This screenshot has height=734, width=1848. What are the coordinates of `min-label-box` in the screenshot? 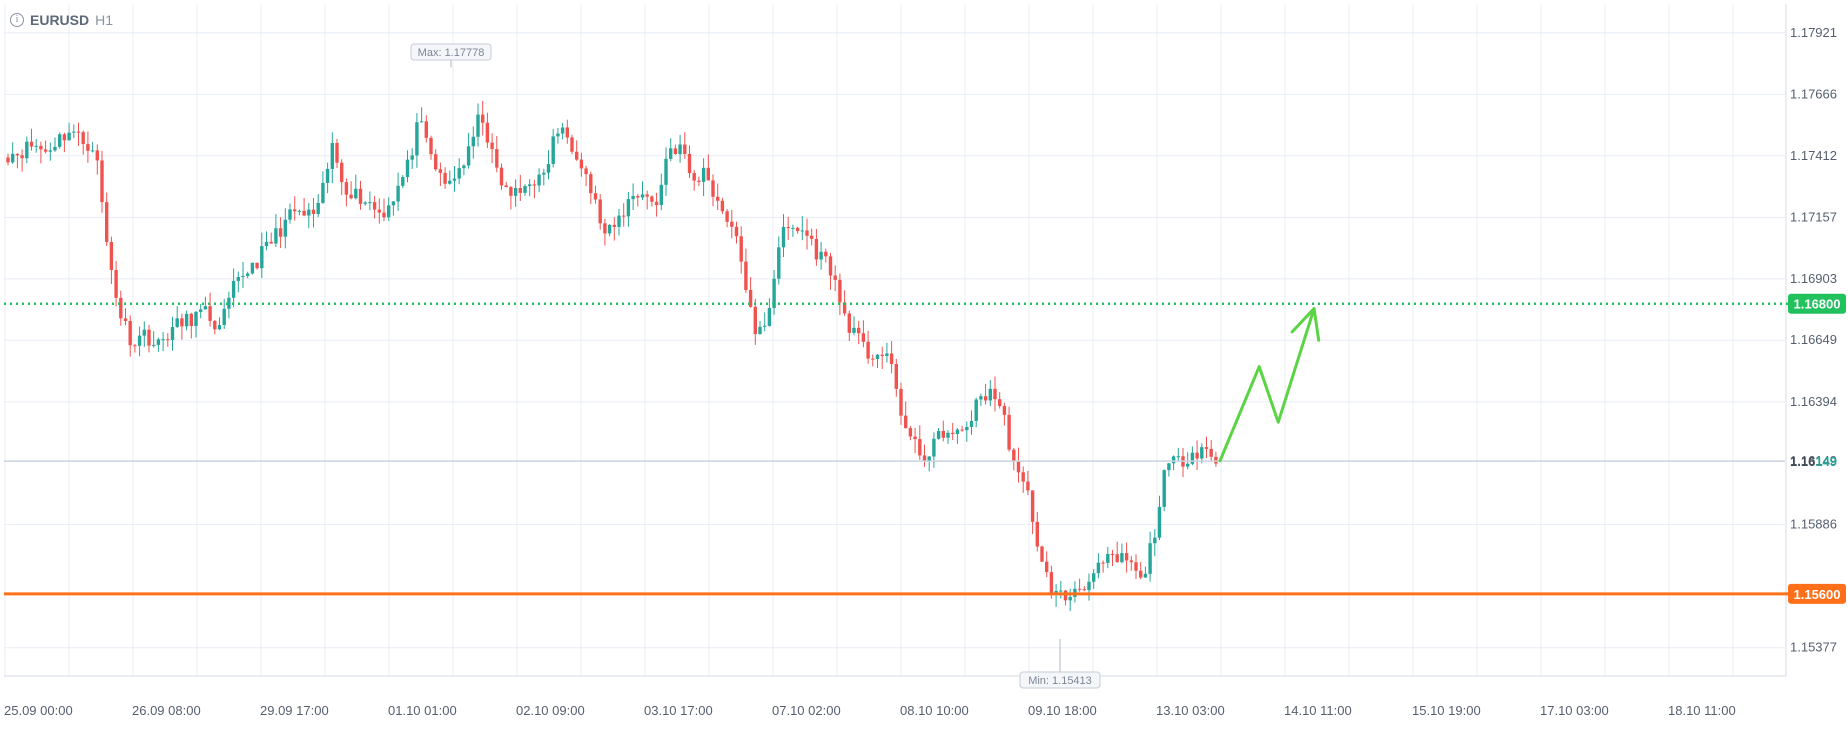 It's located at (1060, 680).